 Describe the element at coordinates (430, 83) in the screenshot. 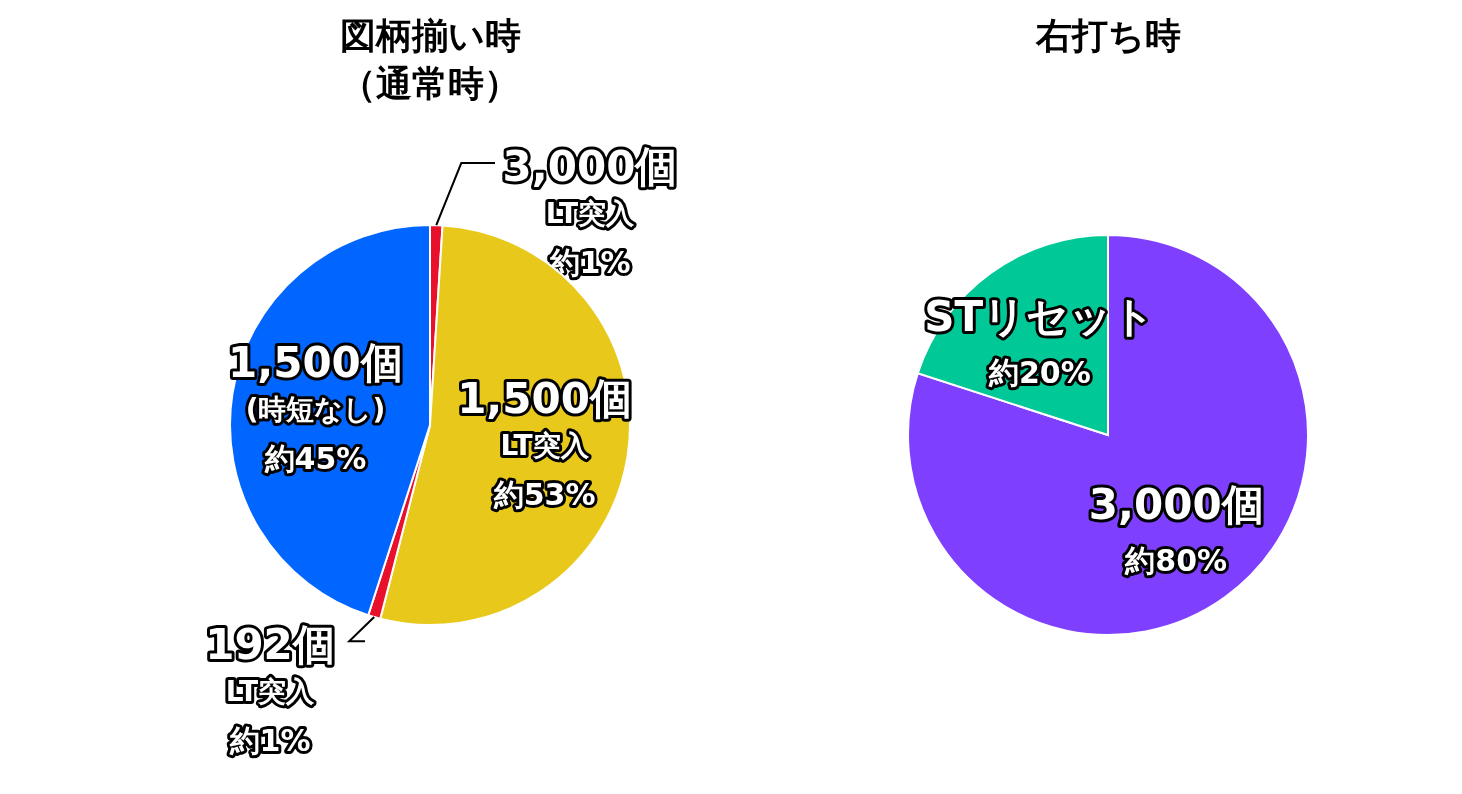

I see `subtitle: （通常時）` at that location.